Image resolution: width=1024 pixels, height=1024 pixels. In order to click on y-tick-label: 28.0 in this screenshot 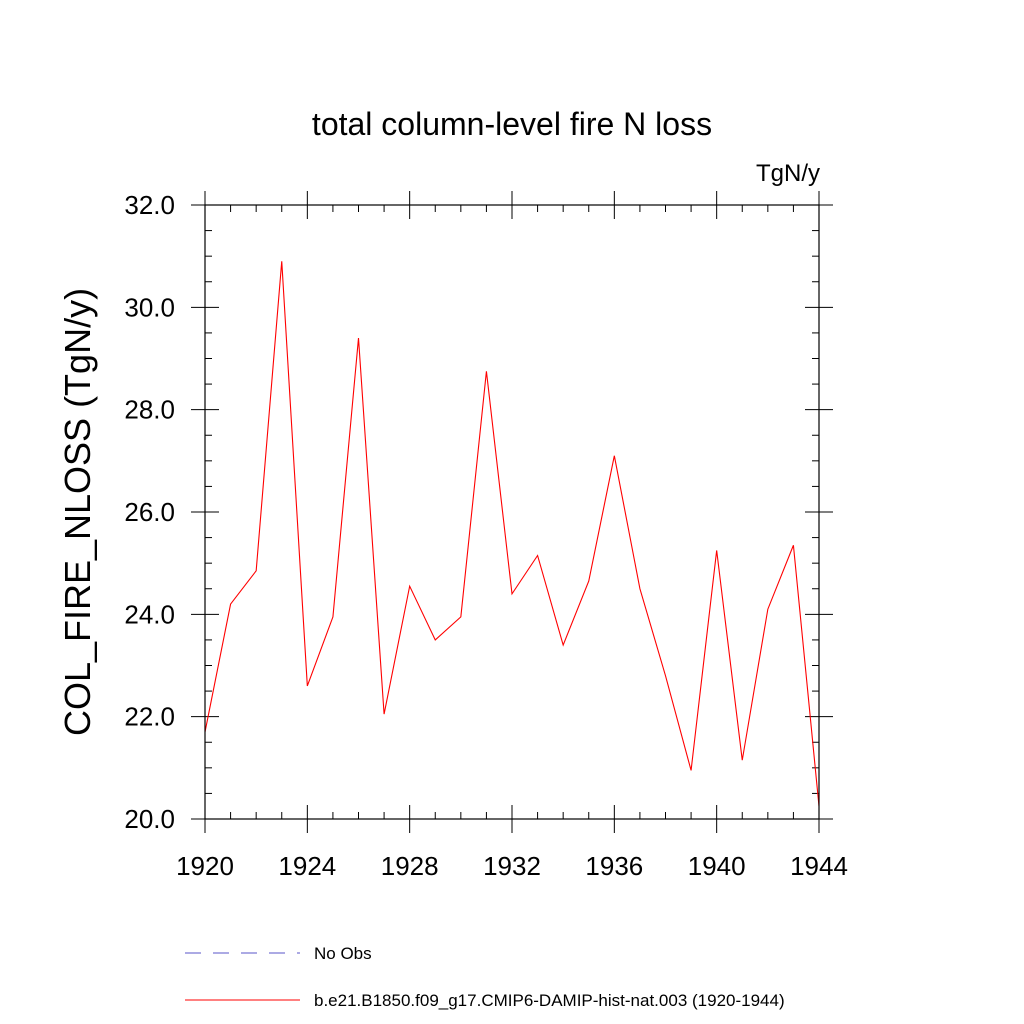, I will do `click(149, 410)`.